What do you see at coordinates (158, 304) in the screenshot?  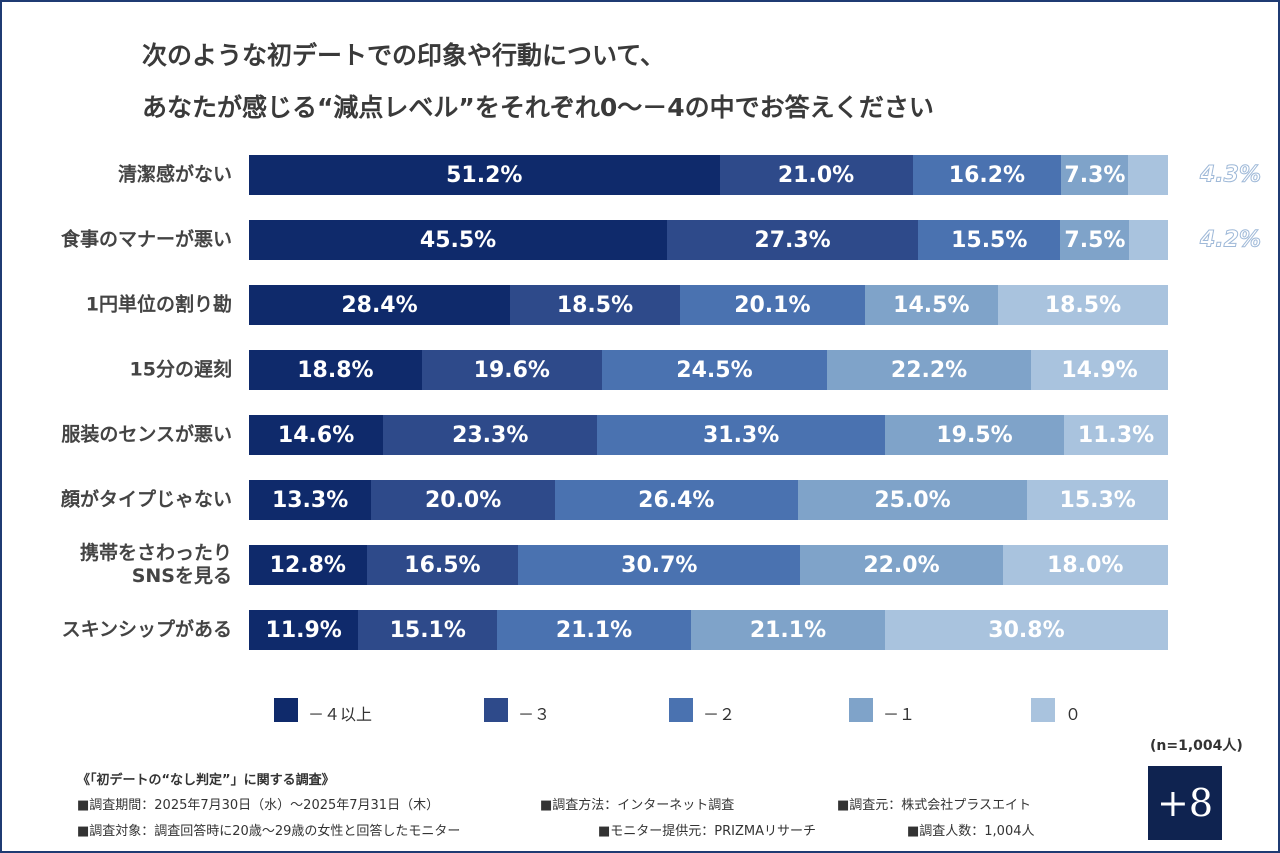 I see `category-label: 1円単位の割り勘` at bounding box center [158, 304].